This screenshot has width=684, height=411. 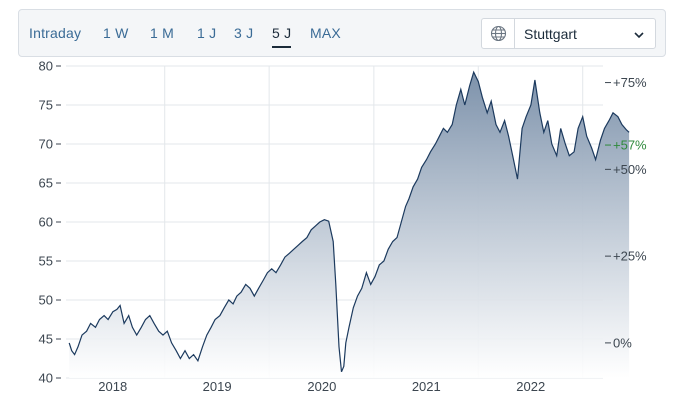 What do you see at coordinates (282, 47) in the screenshot?
I see `active-tab-underline` at bounding box center [282, 47].